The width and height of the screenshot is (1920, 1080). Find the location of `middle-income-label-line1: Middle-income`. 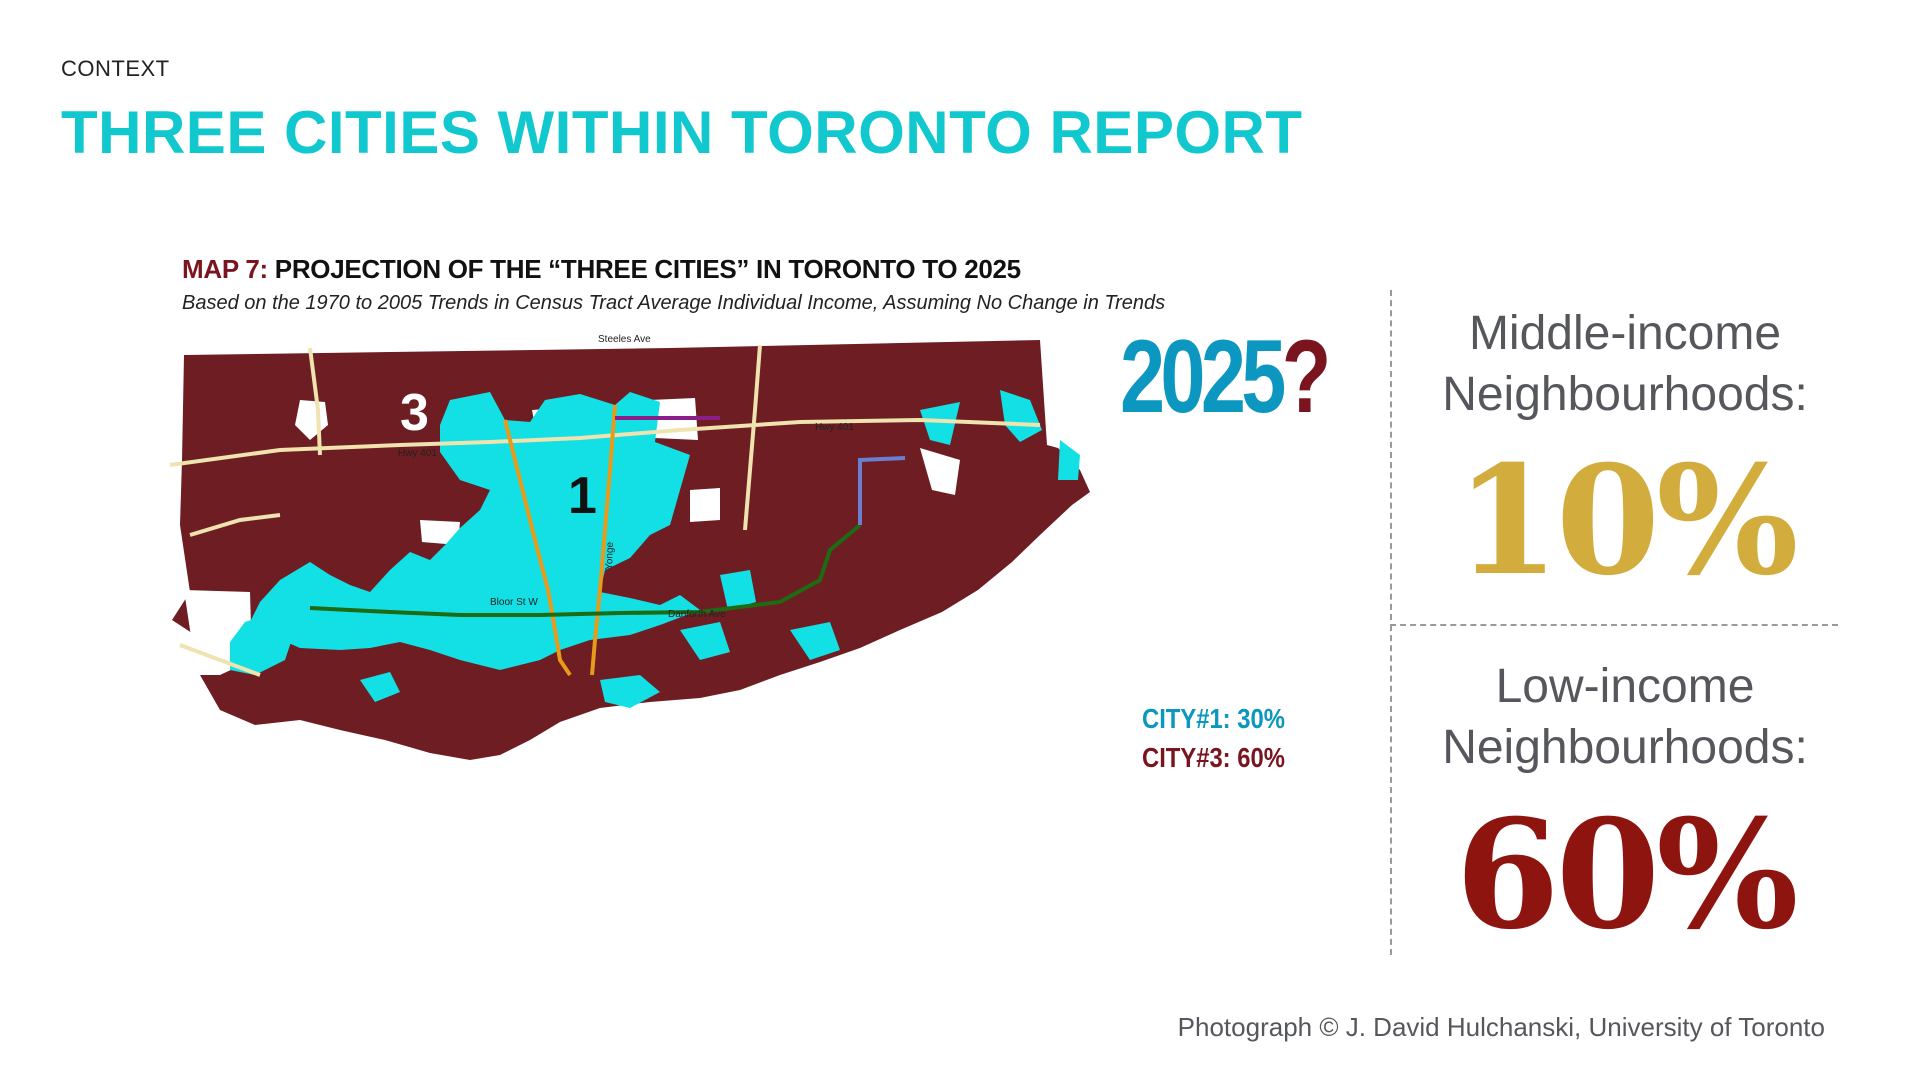

middle-income-label-line1: Middle-income is located at coordinates (1625, 333).